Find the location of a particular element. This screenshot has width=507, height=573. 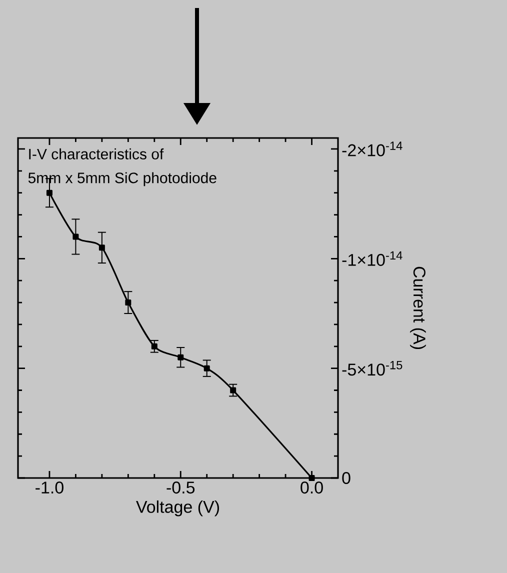

y-tick-label: 0 is located at coordinates (346, 478).